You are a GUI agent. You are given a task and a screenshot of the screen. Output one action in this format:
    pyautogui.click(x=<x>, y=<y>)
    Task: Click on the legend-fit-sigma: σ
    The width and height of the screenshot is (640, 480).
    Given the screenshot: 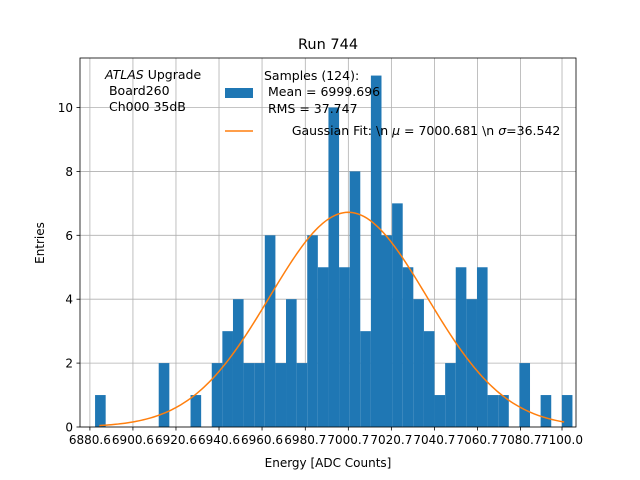 What is the action you would take?
    pyautogui.click(x=502, y=130)
    